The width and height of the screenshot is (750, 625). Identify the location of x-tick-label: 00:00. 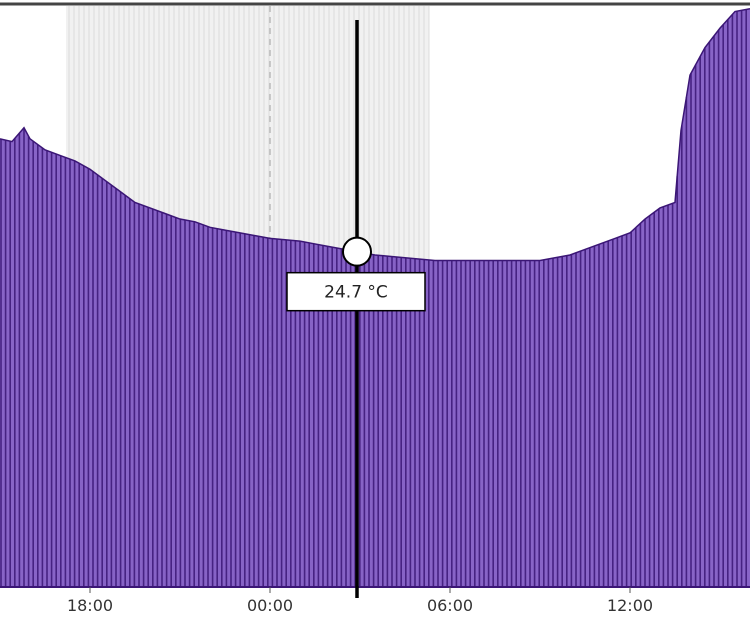
(270, 605).